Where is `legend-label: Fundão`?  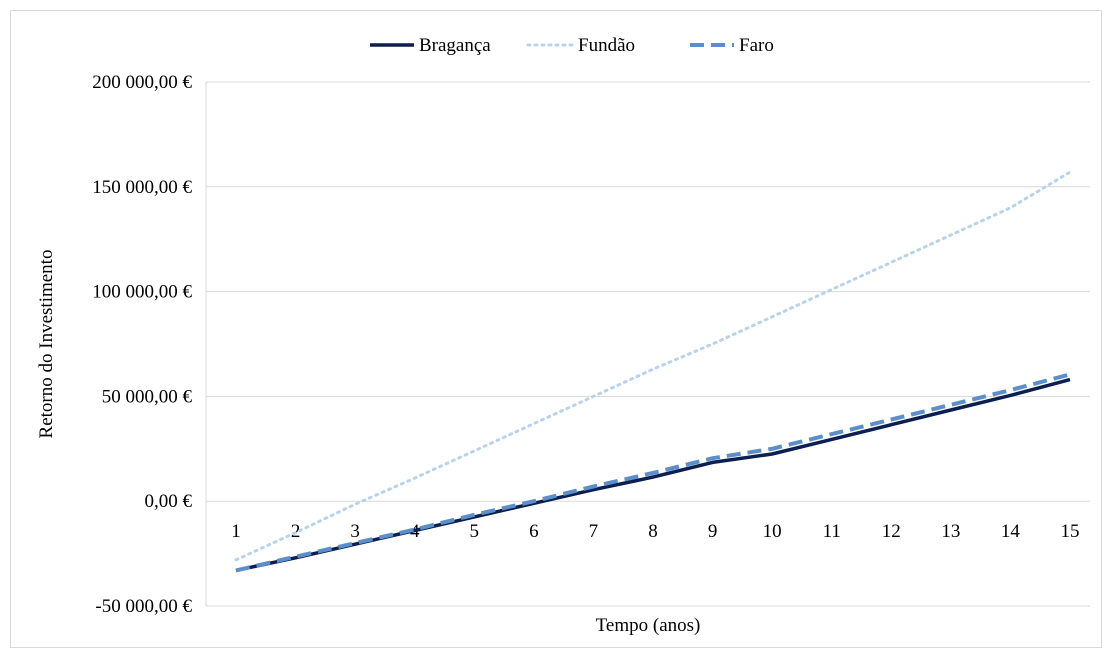
legend-label: Fundão is located at coordinates (606, 45).